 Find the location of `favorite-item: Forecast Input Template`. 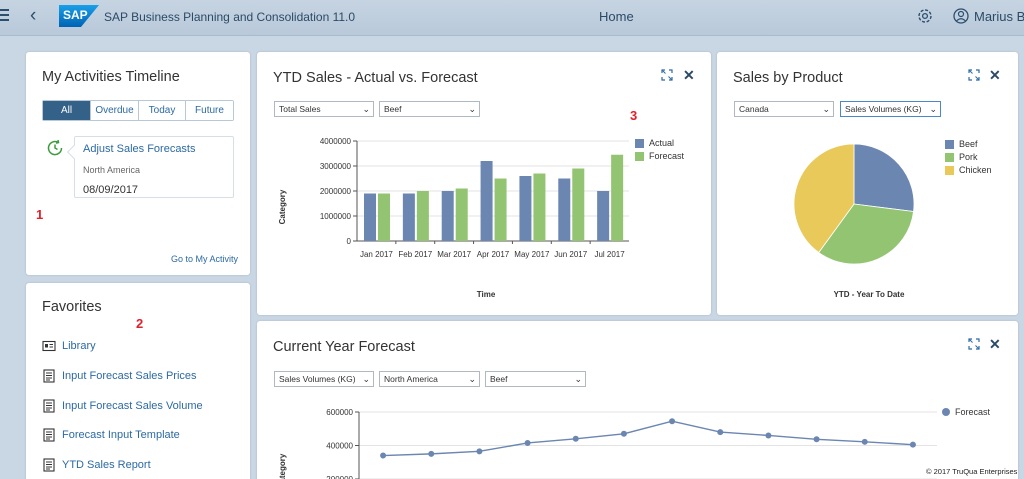

favorite-item: Forecast Input Template is located at coordinates (111, 435).